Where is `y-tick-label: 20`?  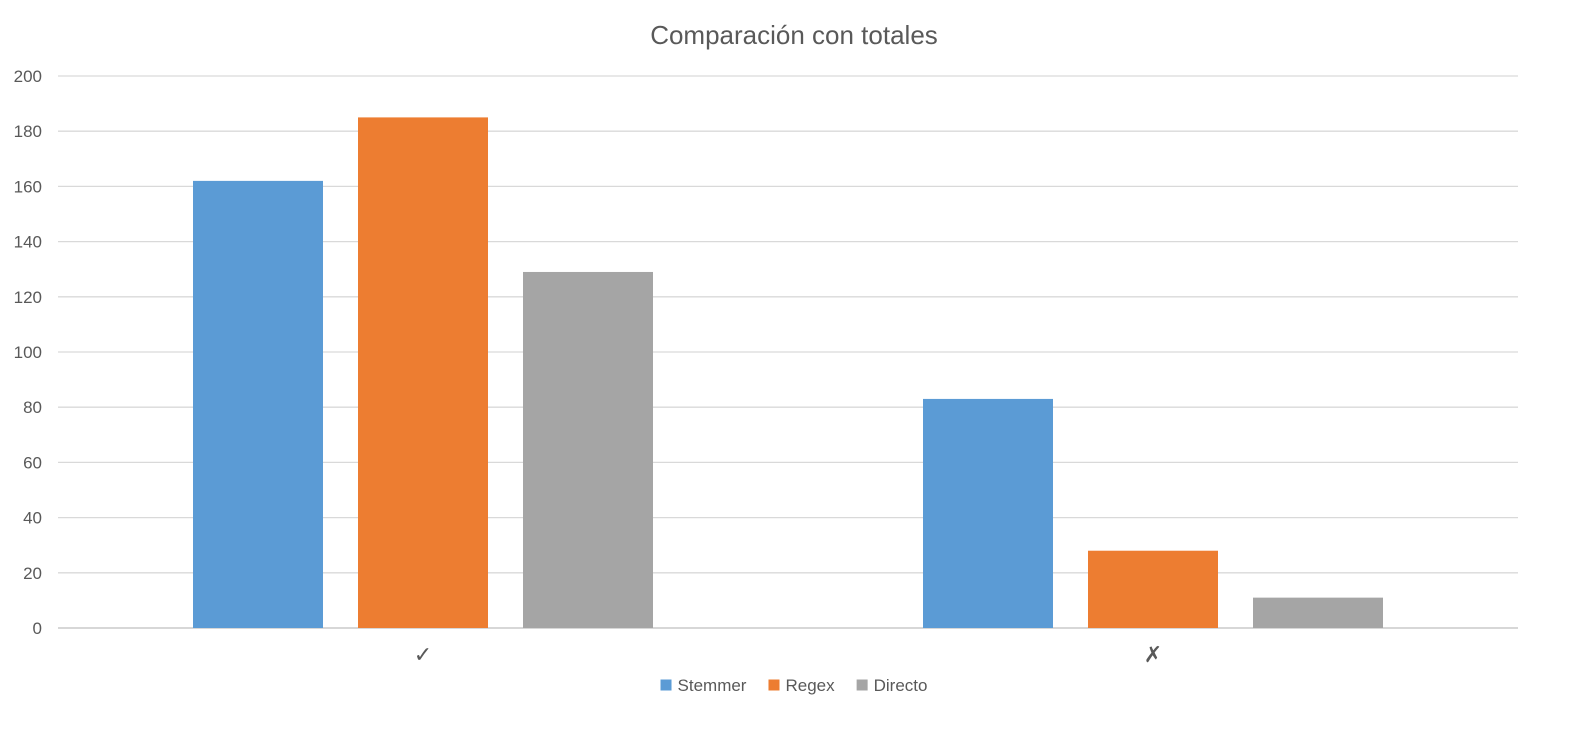
y-tick-label: 20 is located at coordinates (32, 573).